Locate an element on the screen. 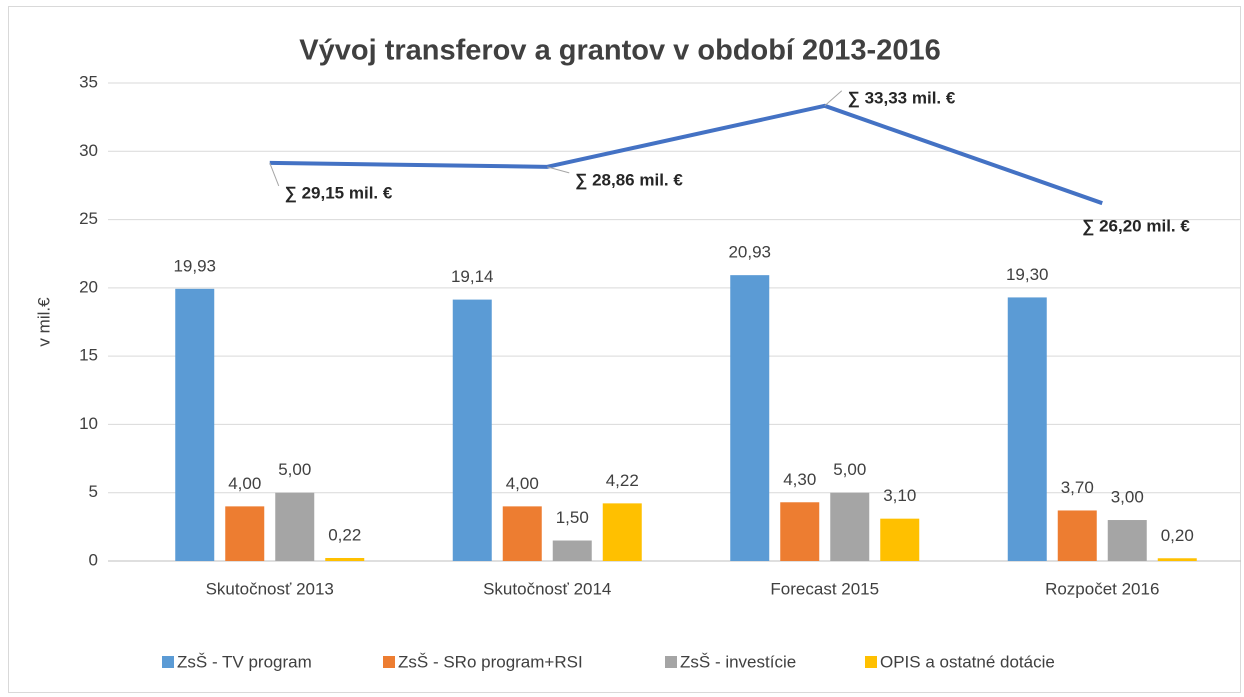  y-tick-label: 25 is located at coordinates (88, 218).